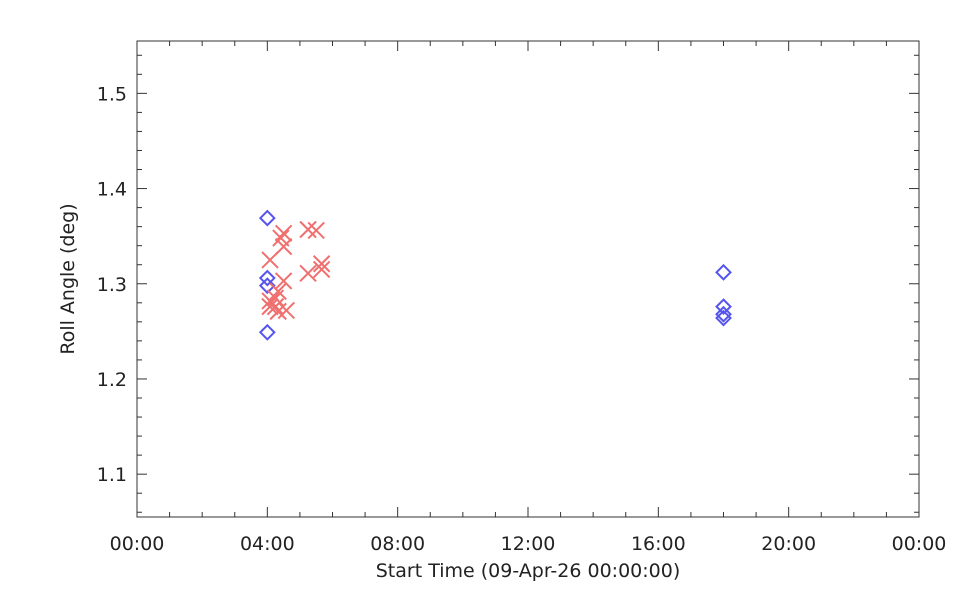 This screenshot has width=960, height=600. I want to click on y-tick-label: 1.4, so click(112, 190).